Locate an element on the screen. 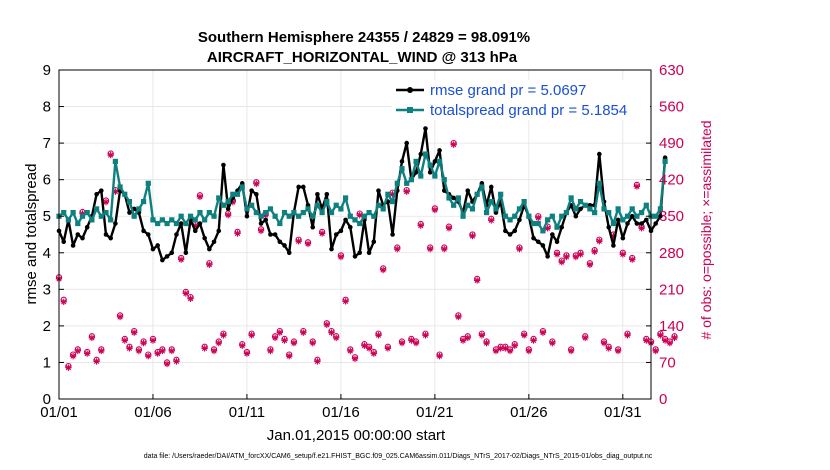 The height and width of the screenshot is (470, 830). y-tick-label: 2 is located at coordinates (47, 326).